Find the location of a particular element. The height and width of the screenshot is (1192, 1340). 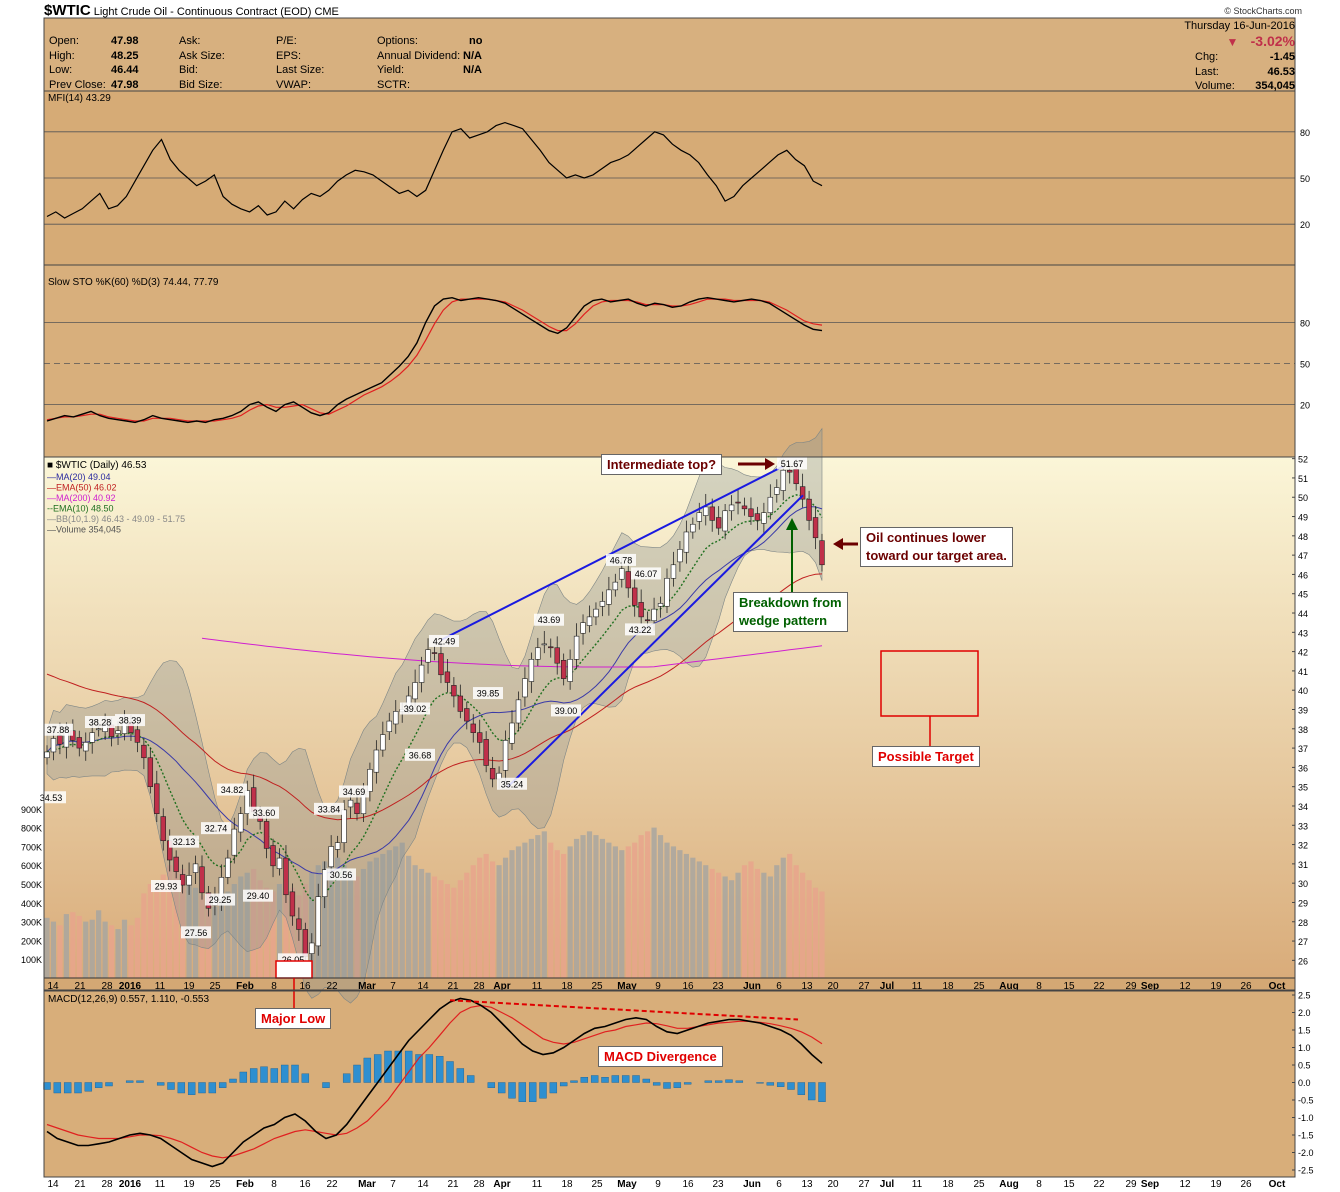

volume-tick-label: 500K is located at coordinates (31, 885).